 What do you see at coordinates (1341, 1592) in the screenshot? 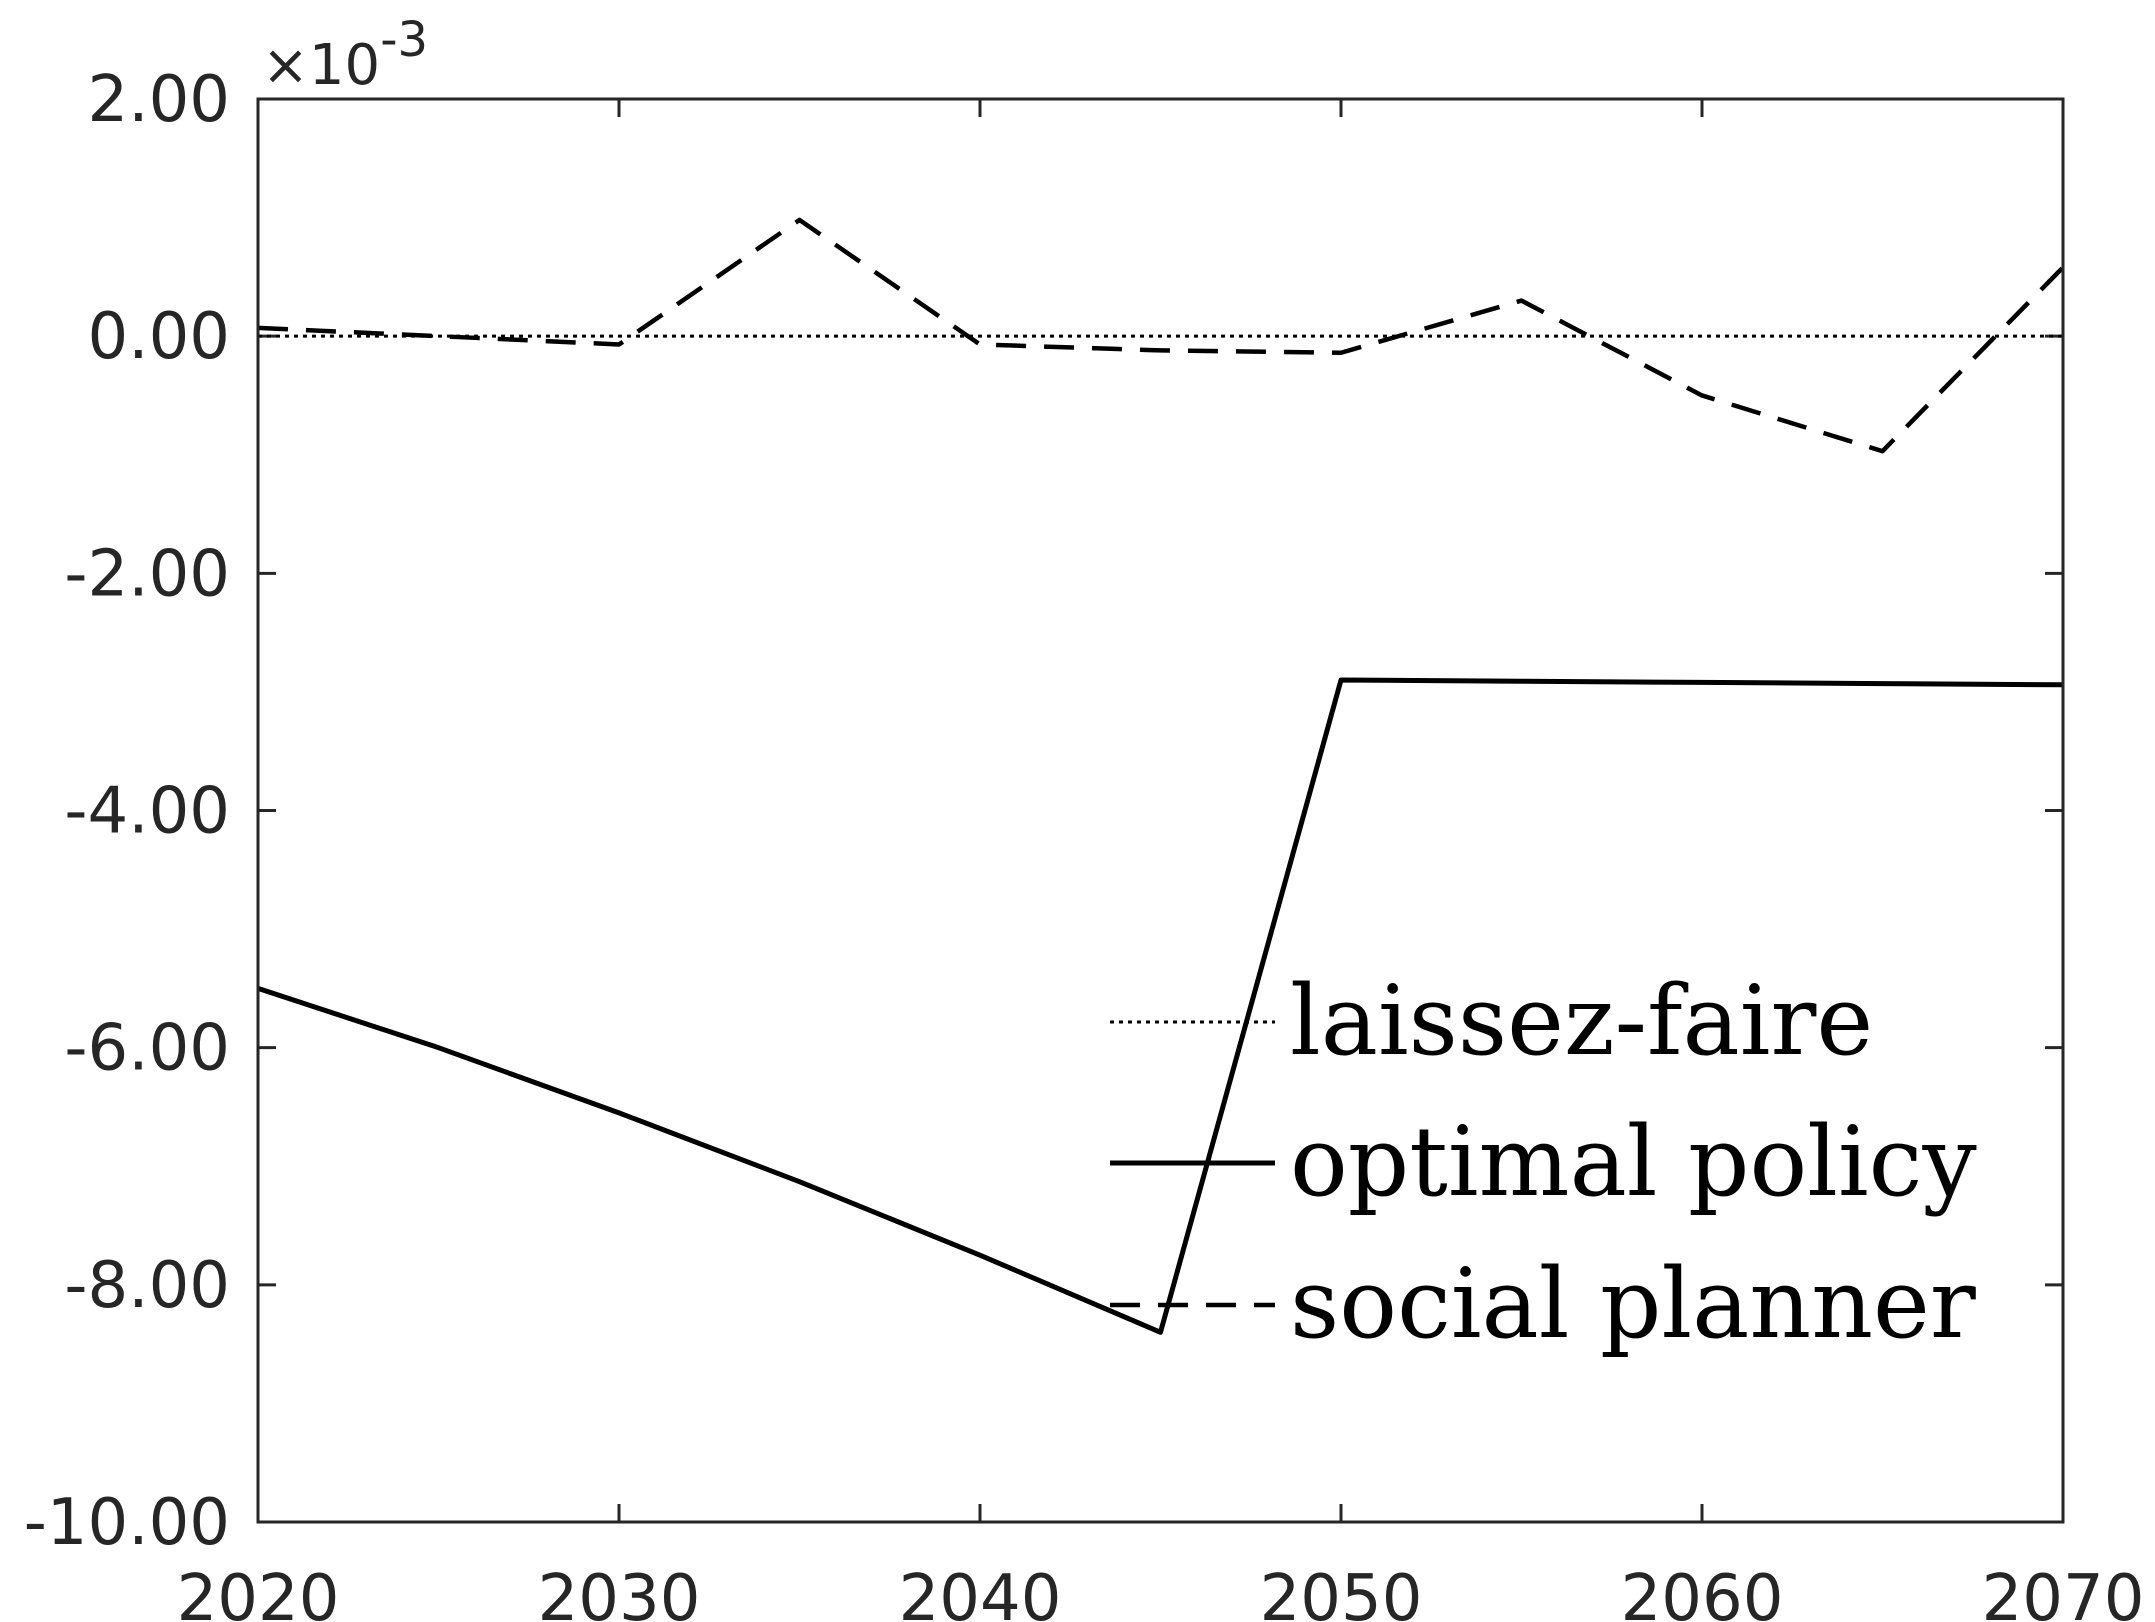
I see `x-tick-label: 2050` at bounding box center [1341, 1592].